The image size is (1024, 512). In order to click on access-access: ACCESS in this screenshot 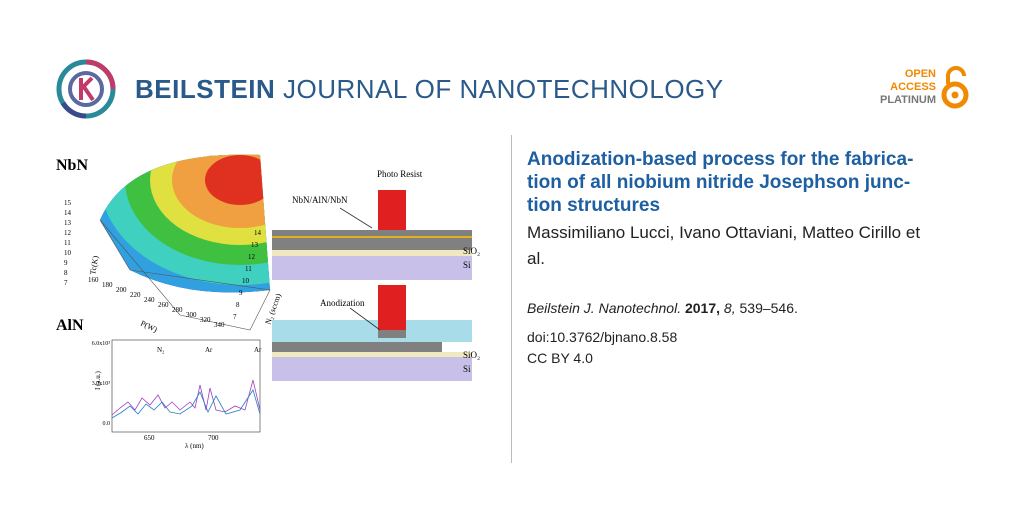, I will do `click(913, 87)`.